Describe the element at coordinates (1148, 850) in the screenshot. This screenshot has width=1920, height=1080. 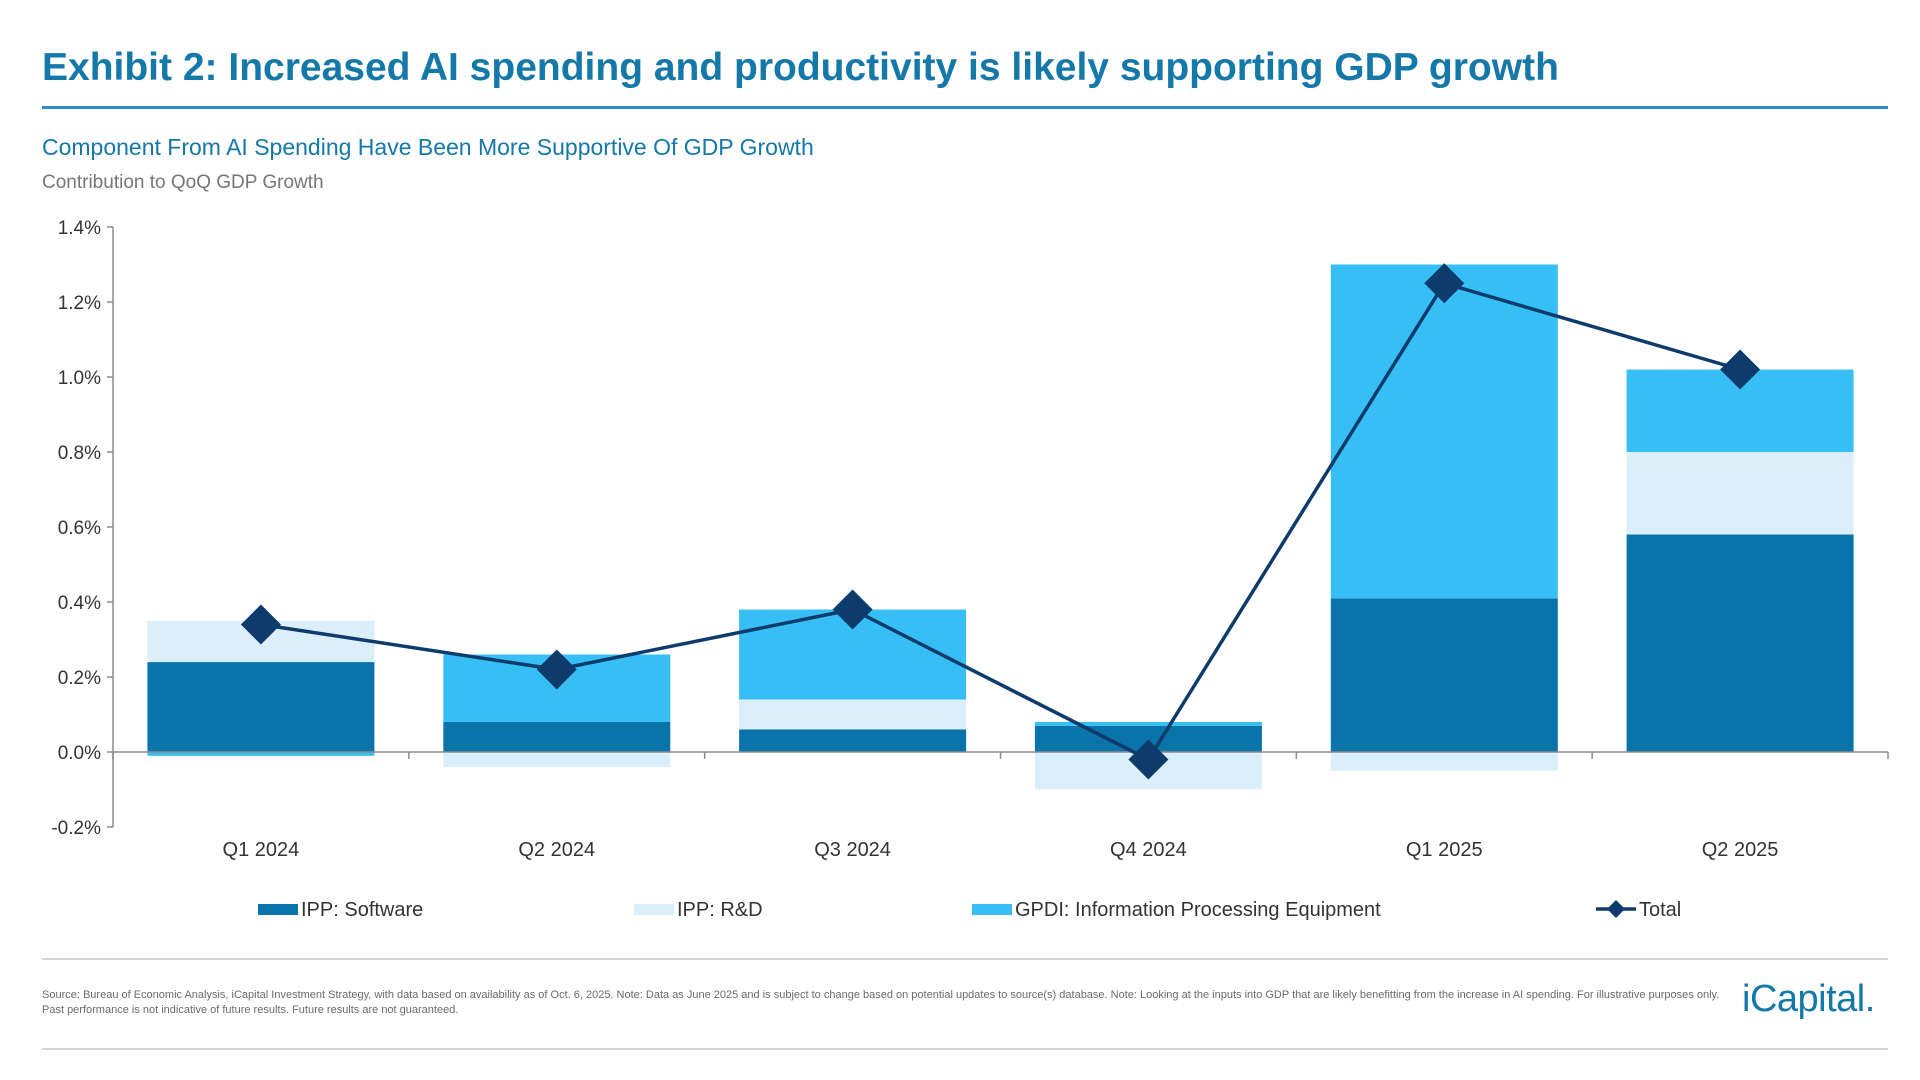
I see `x-tick-label: Q4 2024` at that location.